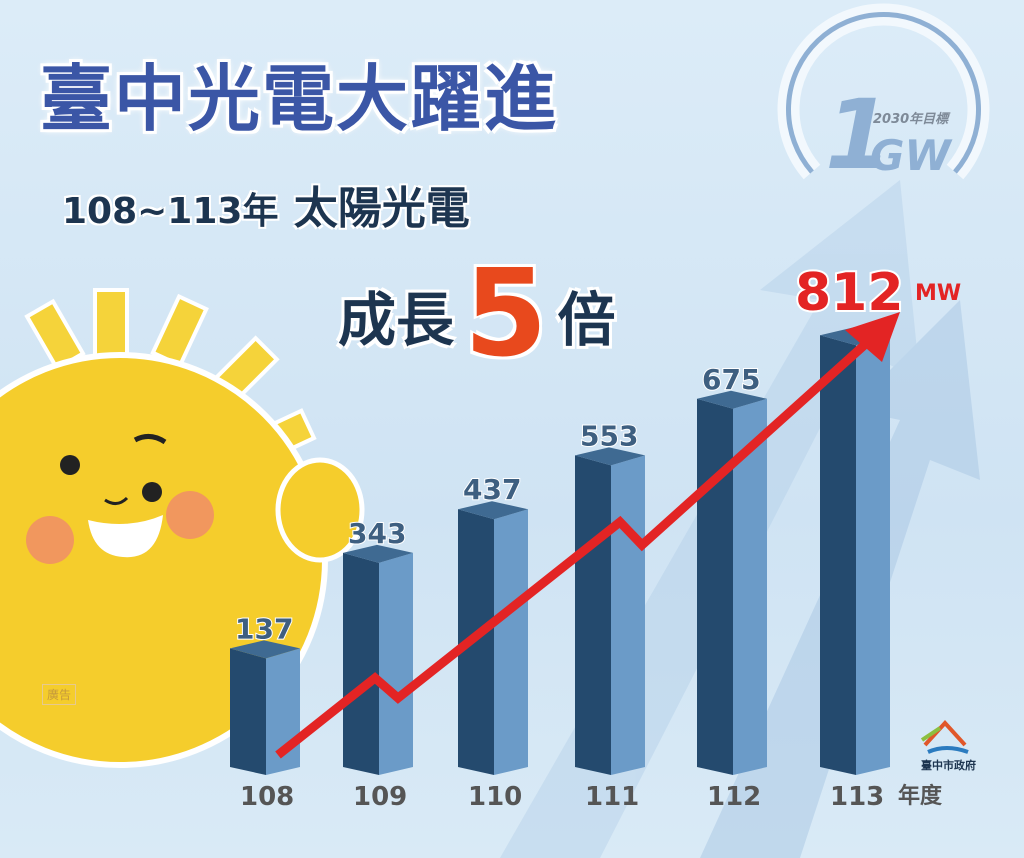  I want to click on value-label: 343, so click(377, 533).